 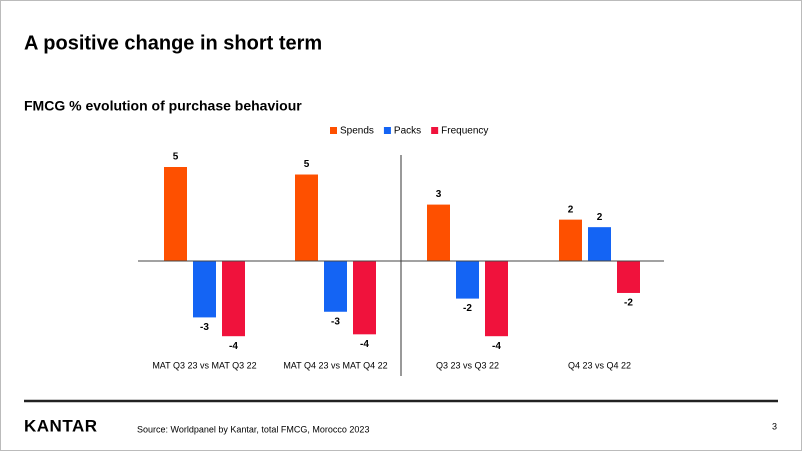 I want to click on page-number: 3, so click(x=774, y=426).